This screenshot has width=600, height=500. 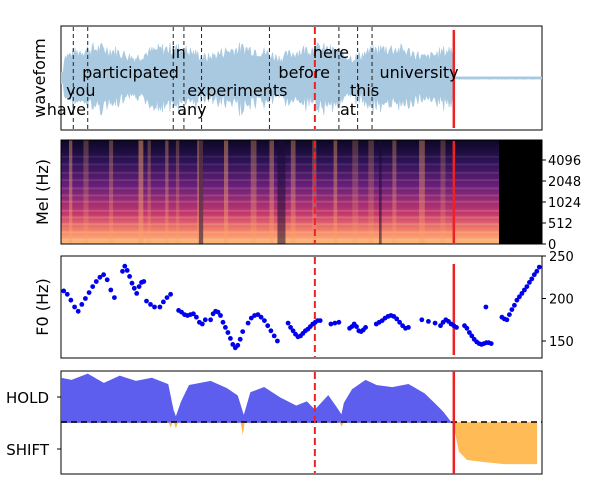 I want to click on word-label: university, so click(x=419, y=72).